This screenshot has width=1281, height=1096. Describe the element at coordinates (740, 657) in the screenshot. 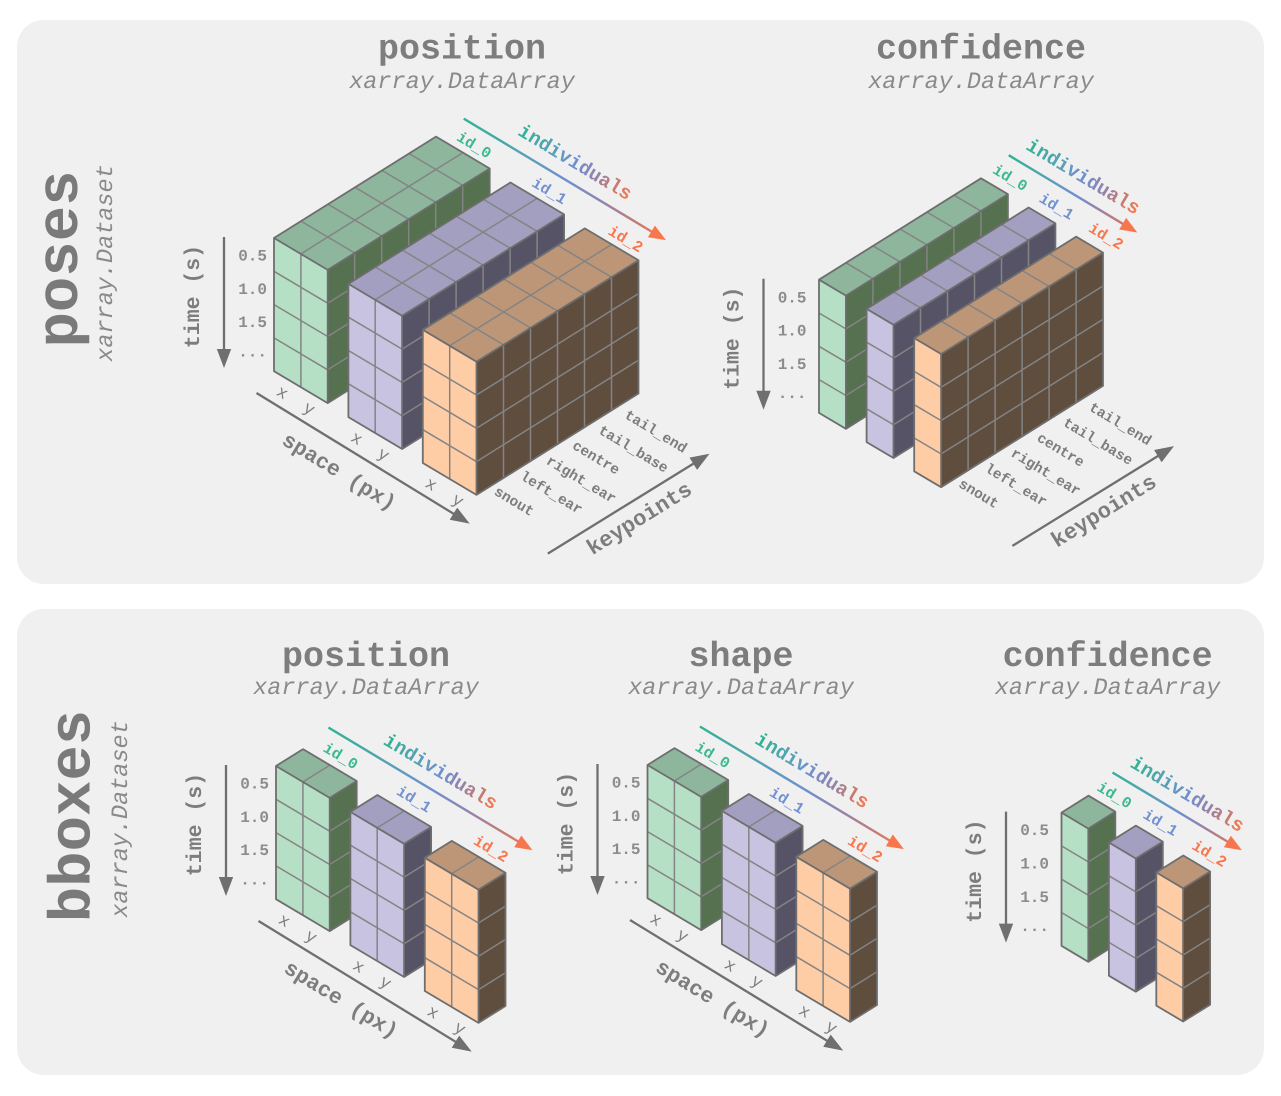

I see `svg-text: shape` at that location.